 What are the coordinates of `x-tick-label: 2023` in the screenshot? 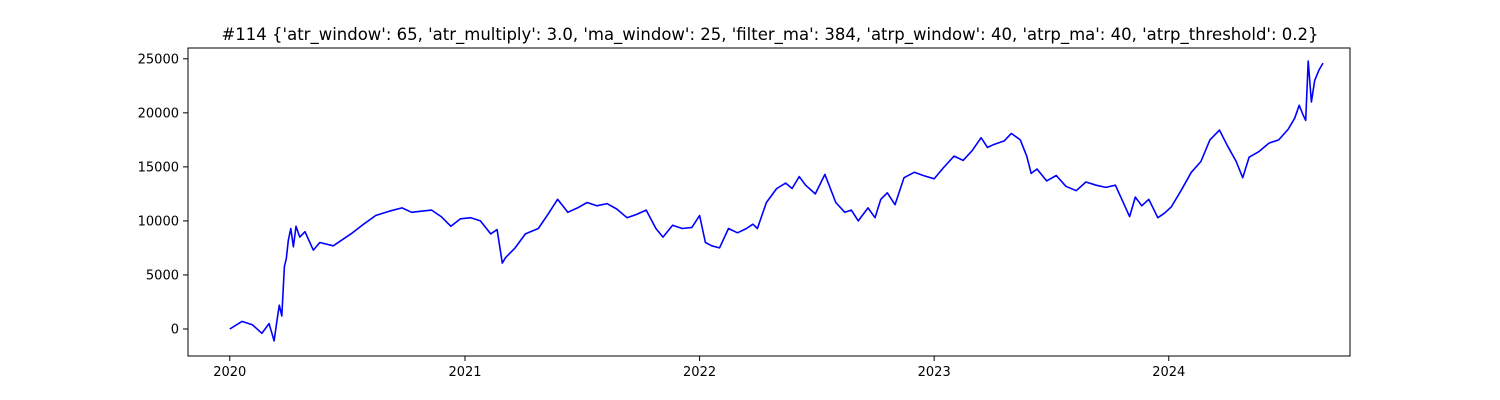 It's located at (934, 372).